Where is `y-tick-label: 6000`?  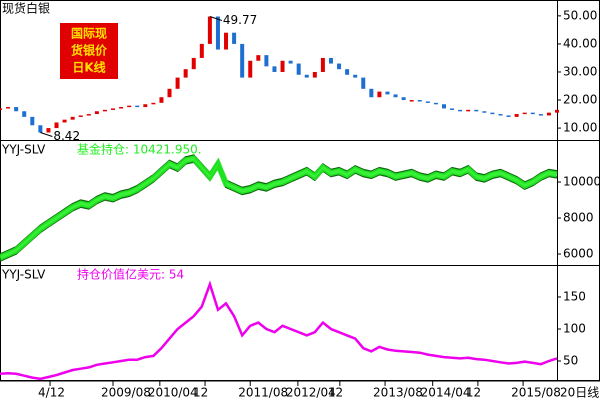
y-tick-label: 6000 is located at coordinates (578, 254).